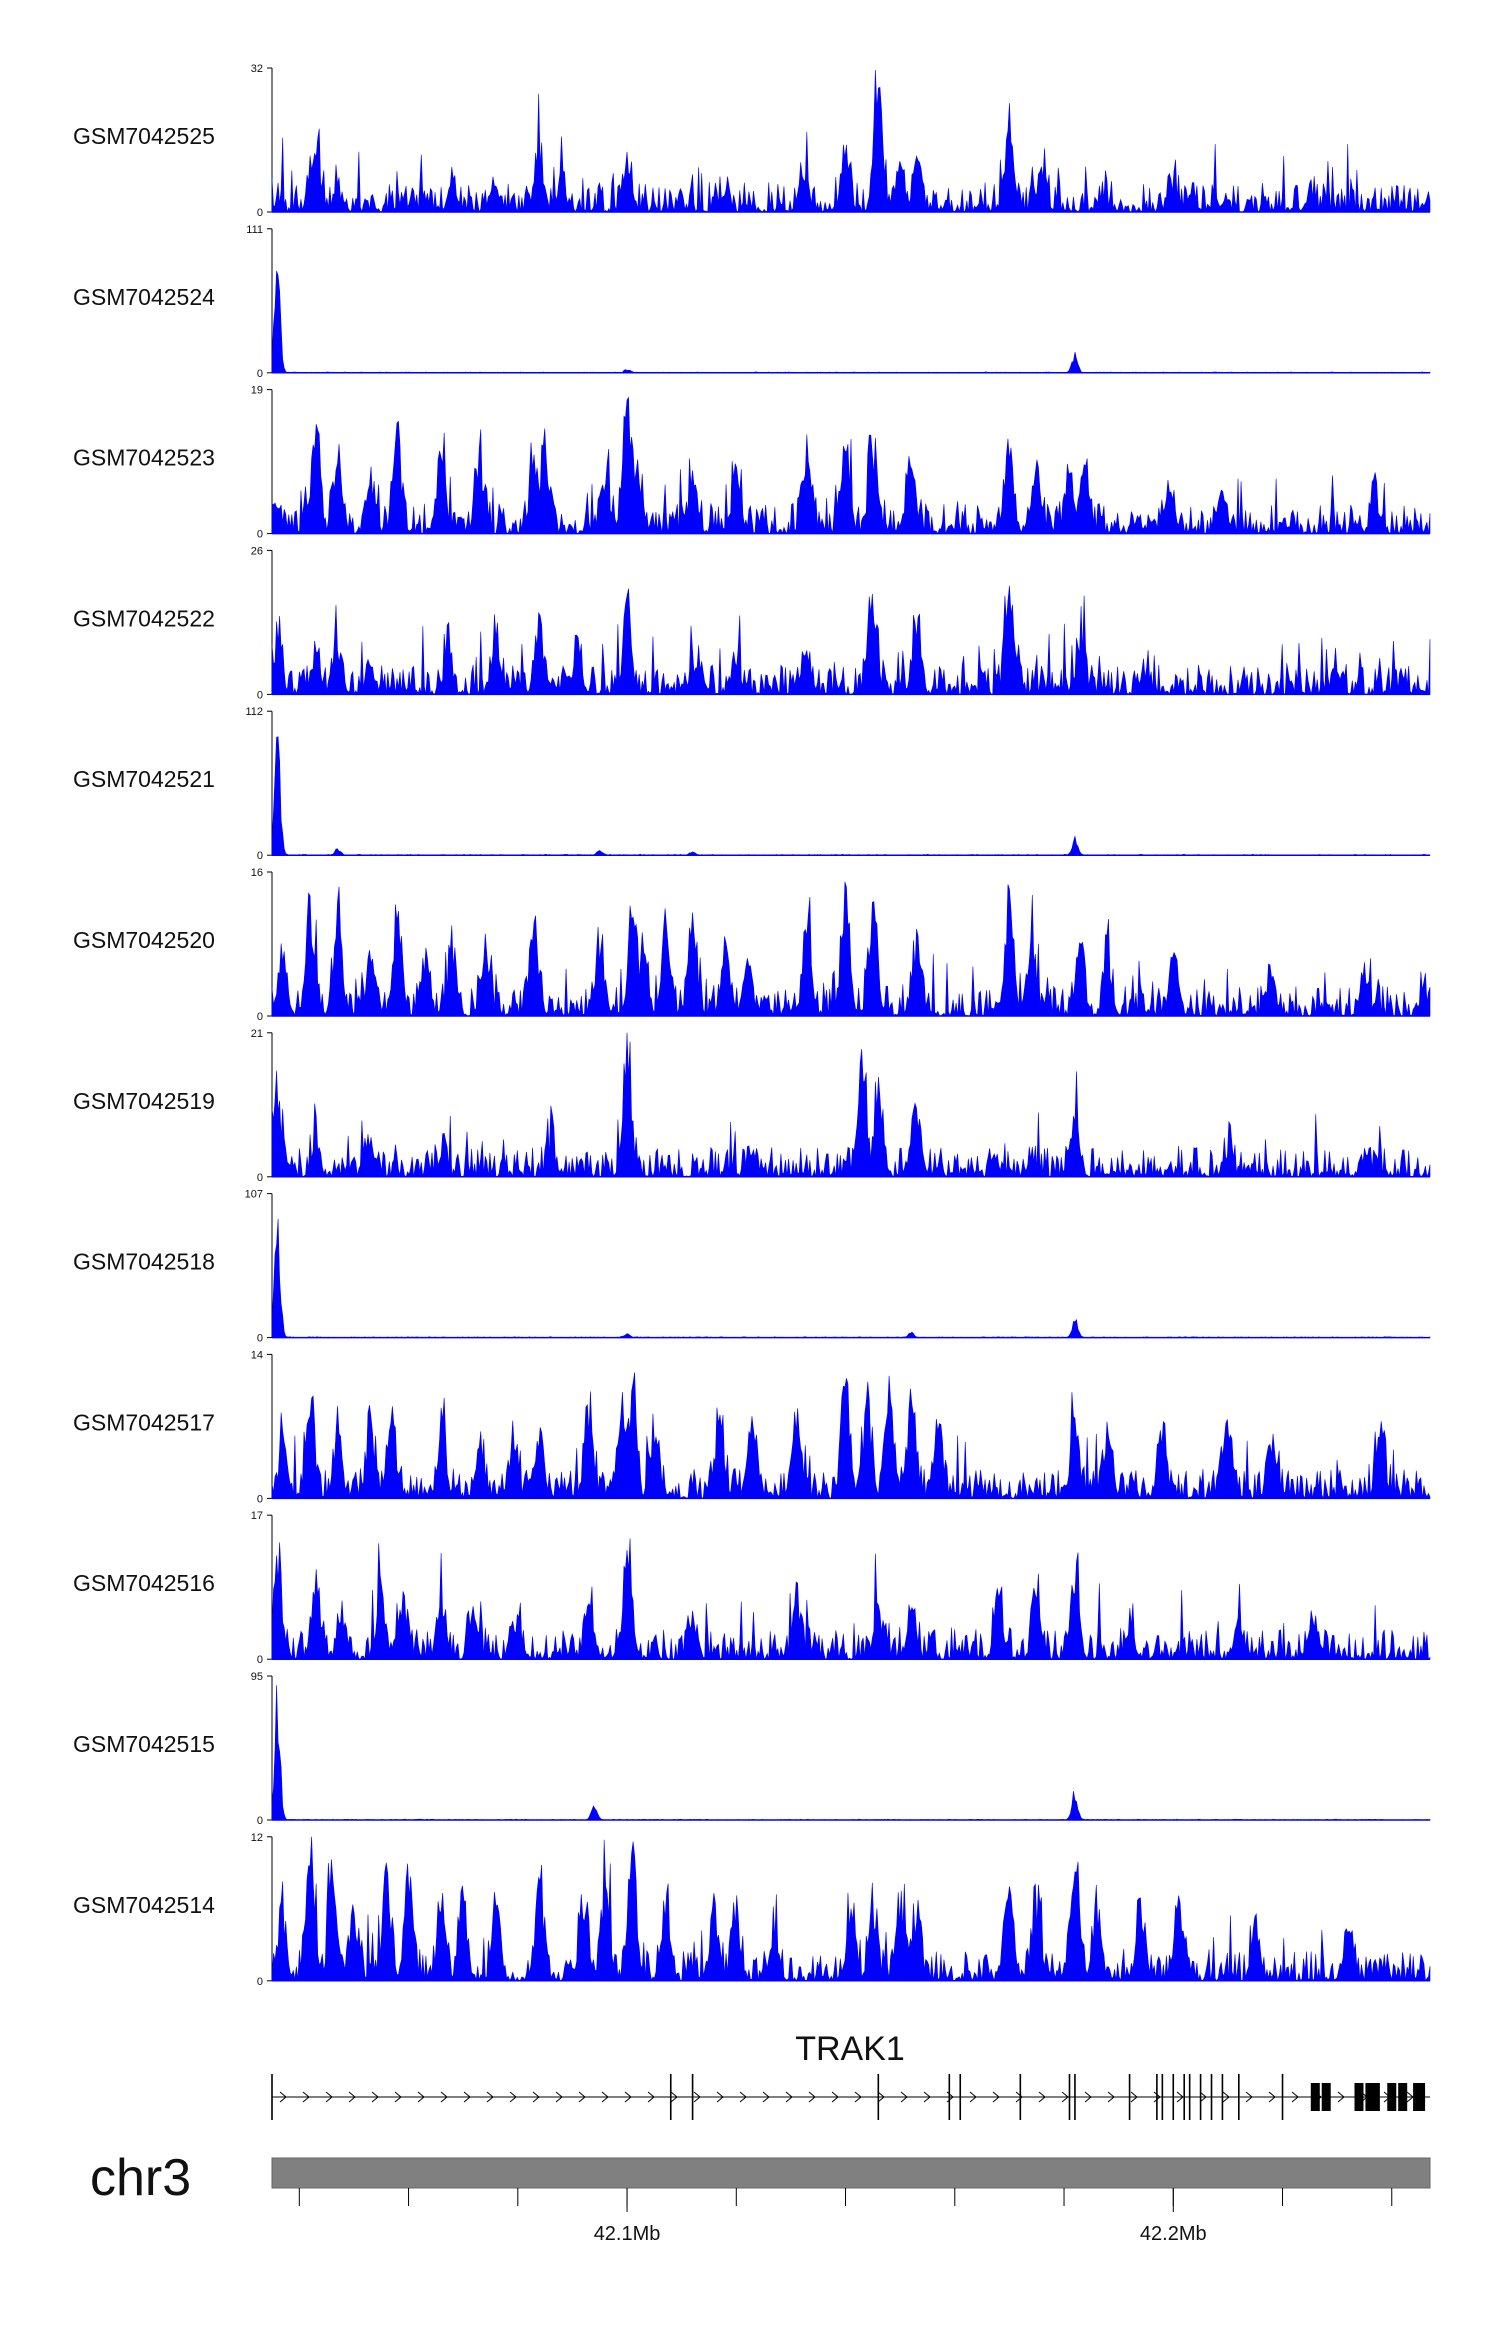  Describe the element at coordinates (851, 2173) in the screenshot. I see `chromosome-bar` at that location.